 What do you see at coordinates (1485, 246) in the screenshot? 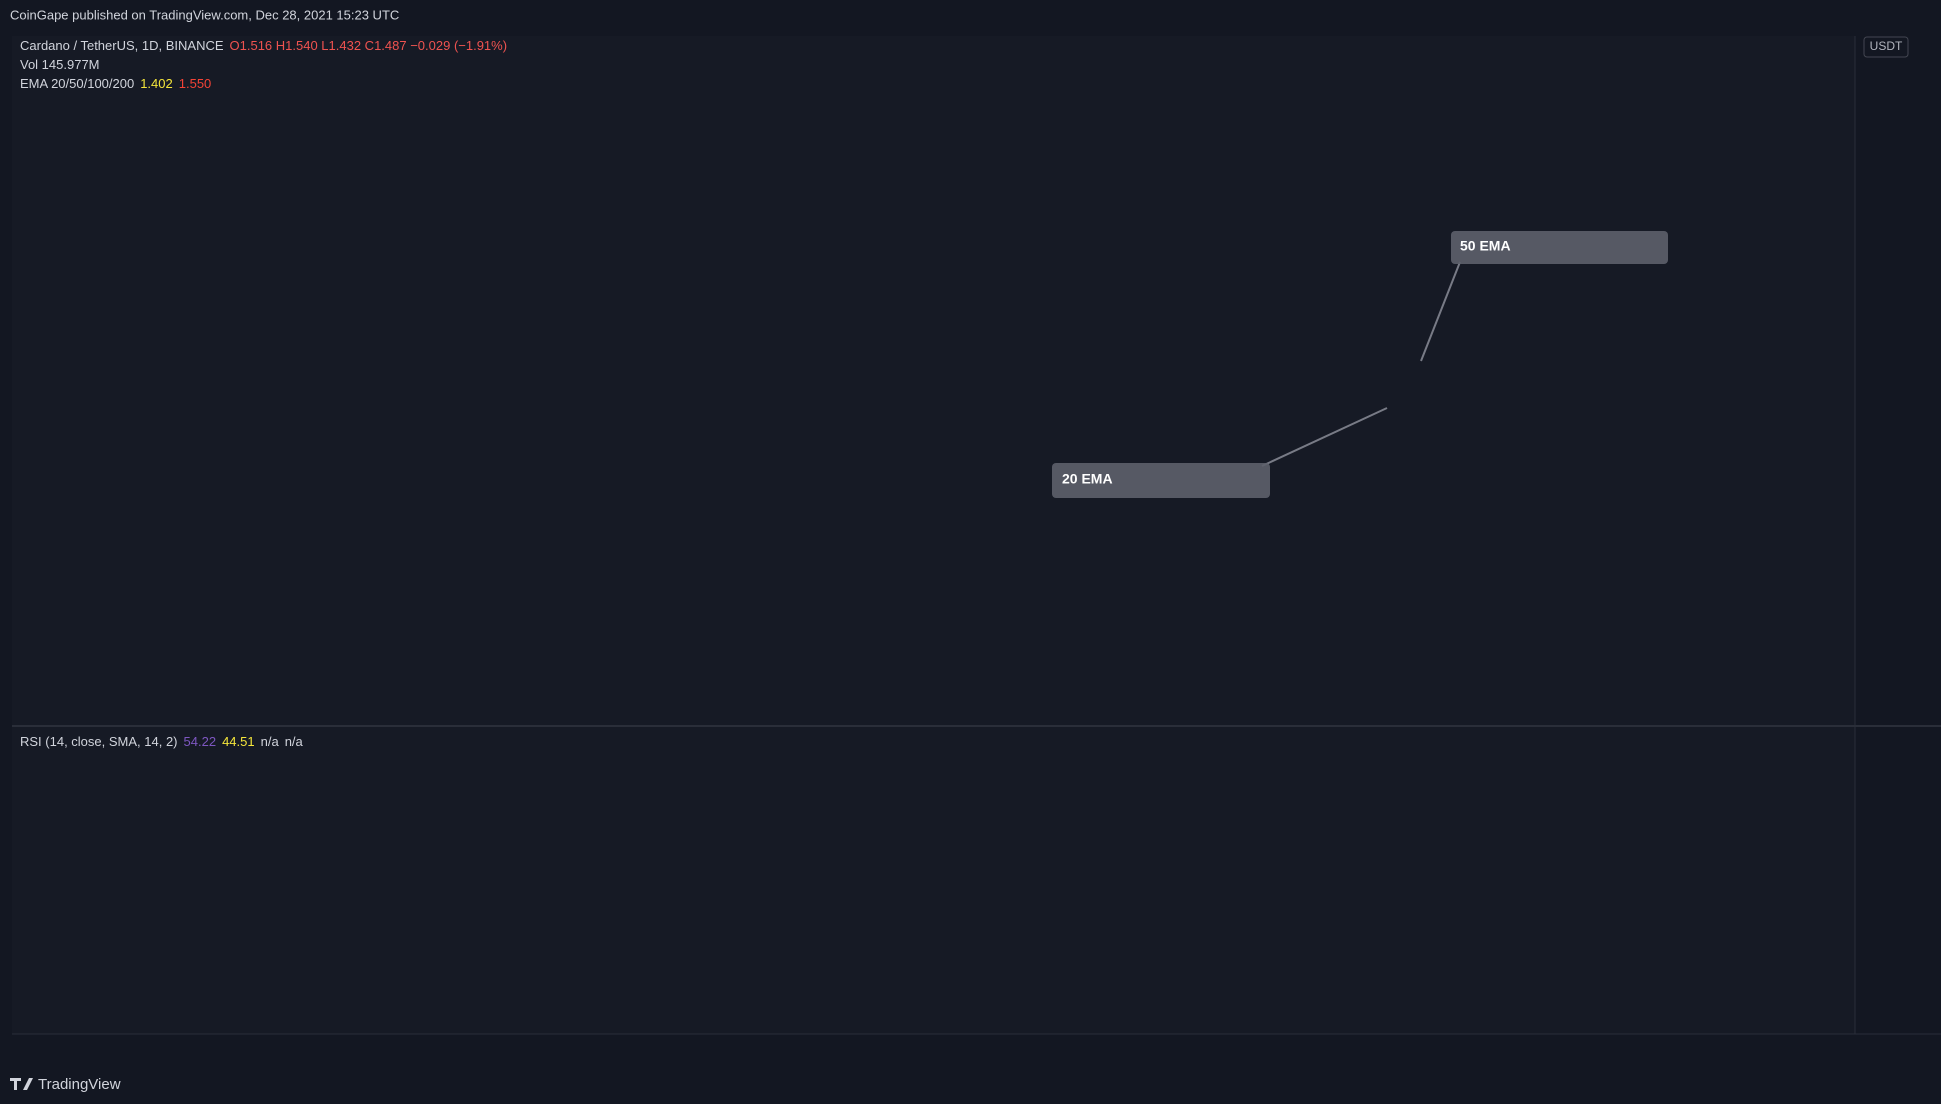
I see `annotation-text: 50 EMA` at bounding box center [1485, 246].